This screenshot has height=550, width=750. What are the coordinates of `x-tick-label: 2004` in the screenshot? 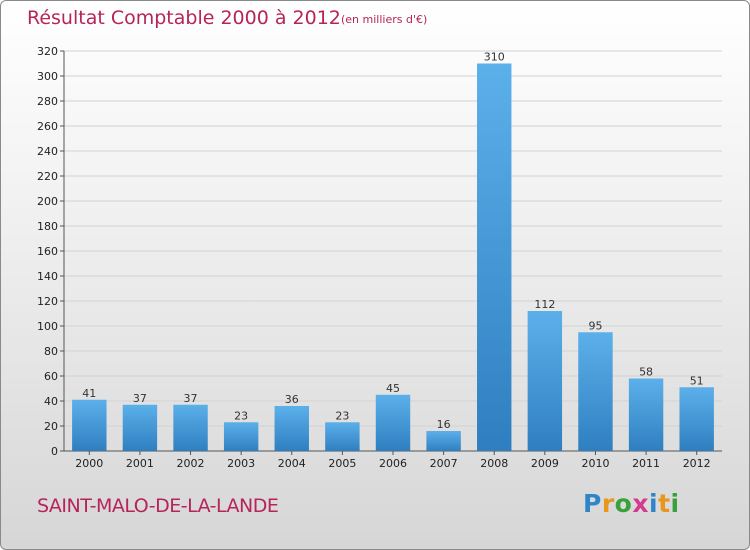 It's located at (292, 463).